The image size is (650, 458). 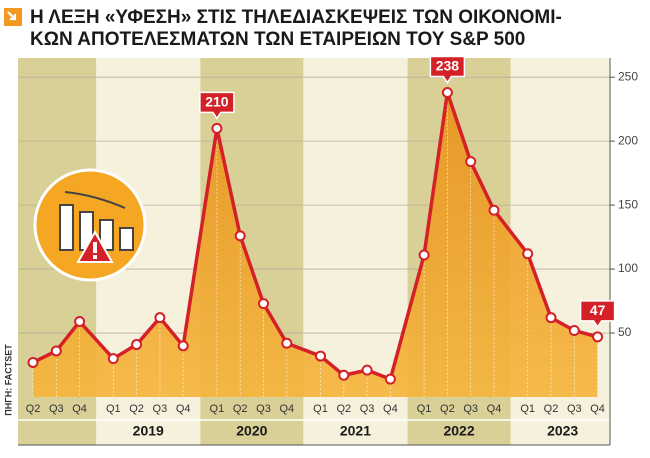 I want to click on year-label: 2023, so click(x=562, y=431).